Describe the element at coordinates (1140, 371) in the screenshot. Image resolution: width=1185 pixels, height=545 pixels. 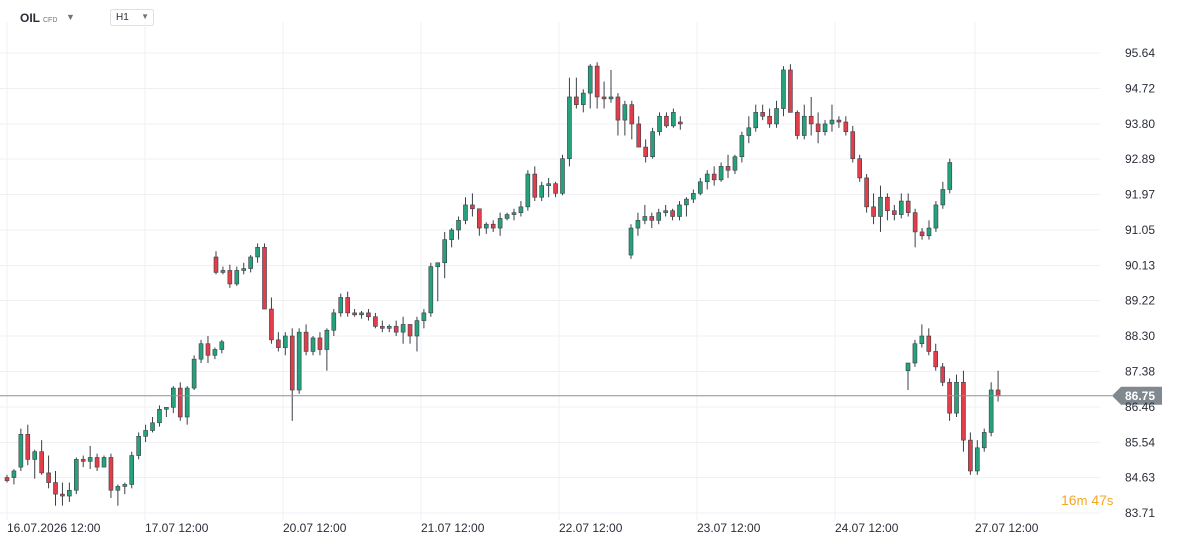
I see `y-tick-label: 87.38` at that location.